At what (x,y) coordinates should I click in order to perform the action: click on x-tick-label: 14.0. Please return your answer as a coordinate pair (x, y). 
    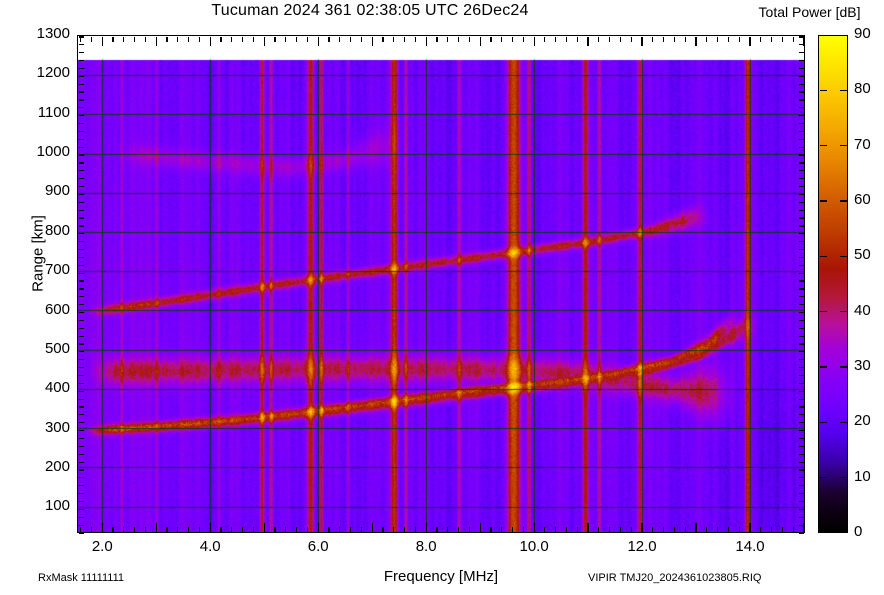
    Looking at the image, I should click on (750, 546).